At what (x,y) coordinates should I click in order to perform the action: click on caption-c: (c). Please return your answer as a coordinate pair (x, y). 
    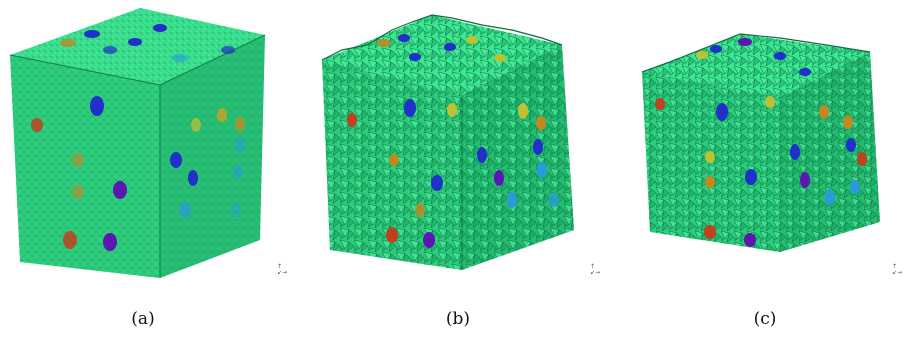
    Looking at the image, I should click on (765, 319).